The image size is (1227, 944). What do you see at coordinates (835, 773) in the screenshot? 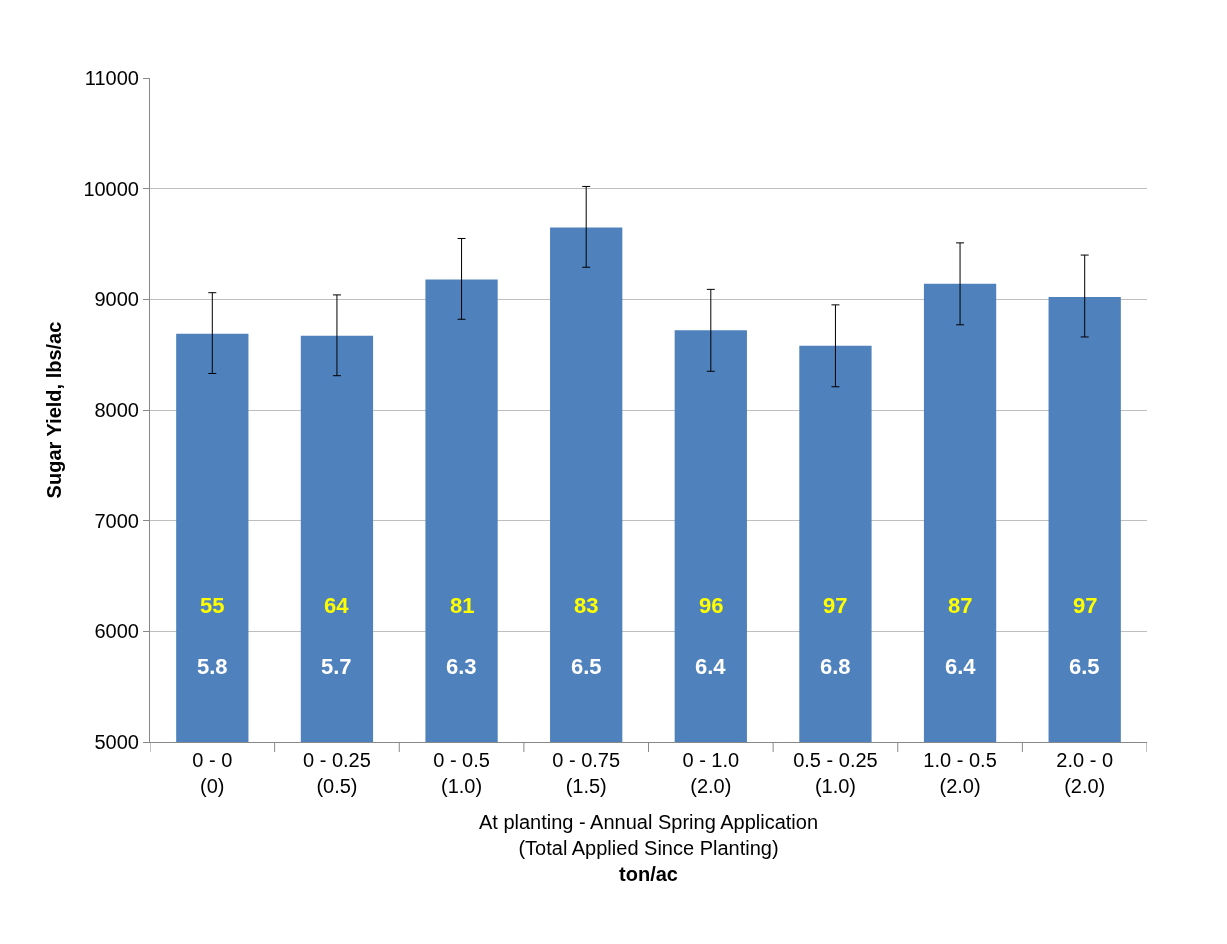
I see `x-tick-label: 0.5 - 0.25 (1.0)` at bounding box center [835, 773].